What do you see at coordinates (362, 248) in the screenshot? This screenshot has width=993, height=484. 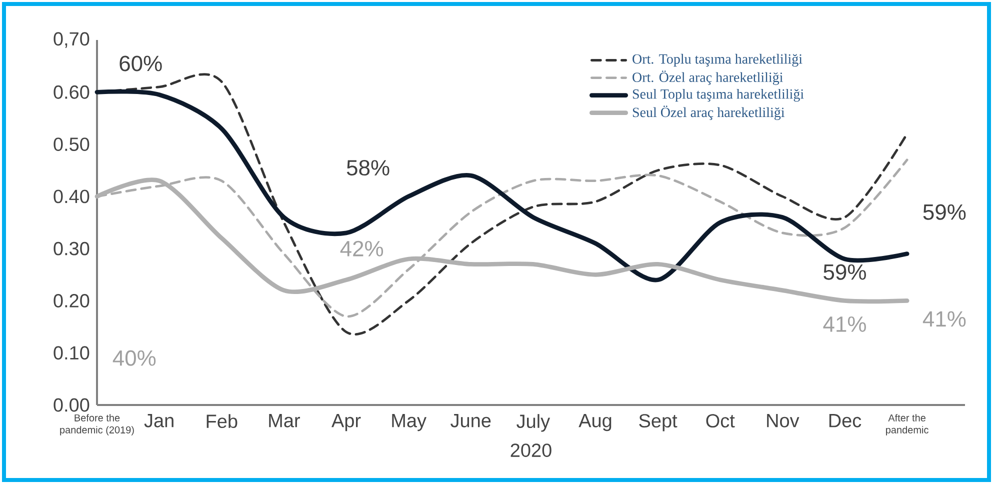 I see `annotation: 42%` at bounding box center [362, 248].